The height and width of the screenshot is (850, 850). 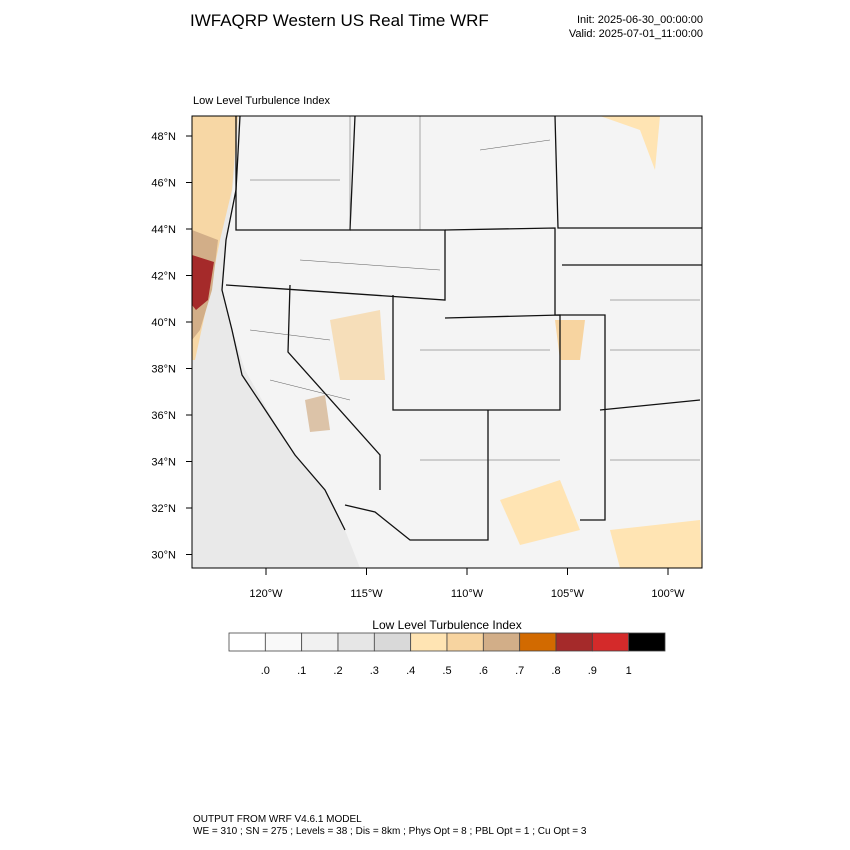 I want to click on lat-label: 38°N, so click(x=163, y=370).